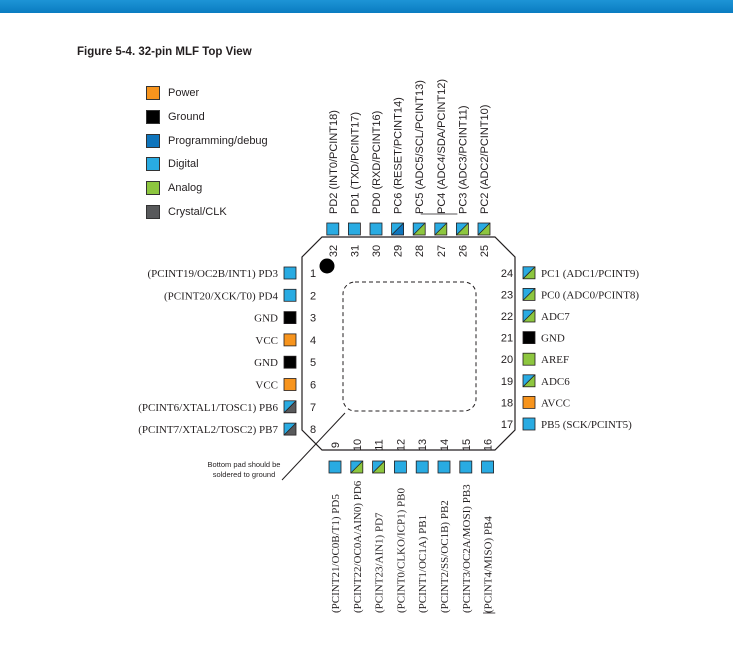 This screenshot has height=657, width=733. What do you see at coordinates (290, 362) in the screenshot?
I see `pin-5-pad` at bounding box center [290, 362].